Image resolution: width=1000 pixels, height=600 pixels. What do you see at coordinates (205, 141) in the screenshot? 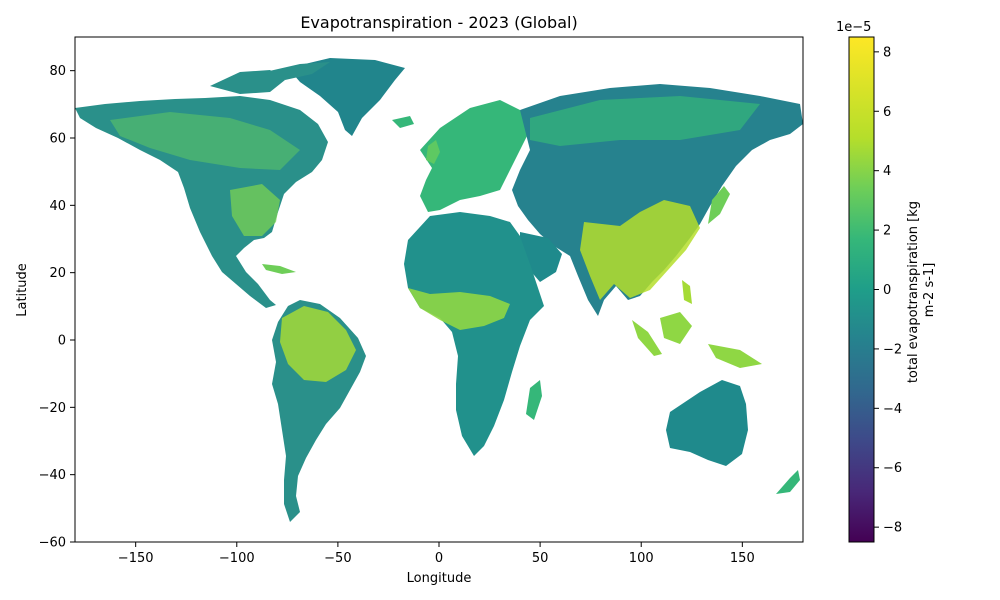
I see `land-boreal-green` at bounding box center [205, 141].